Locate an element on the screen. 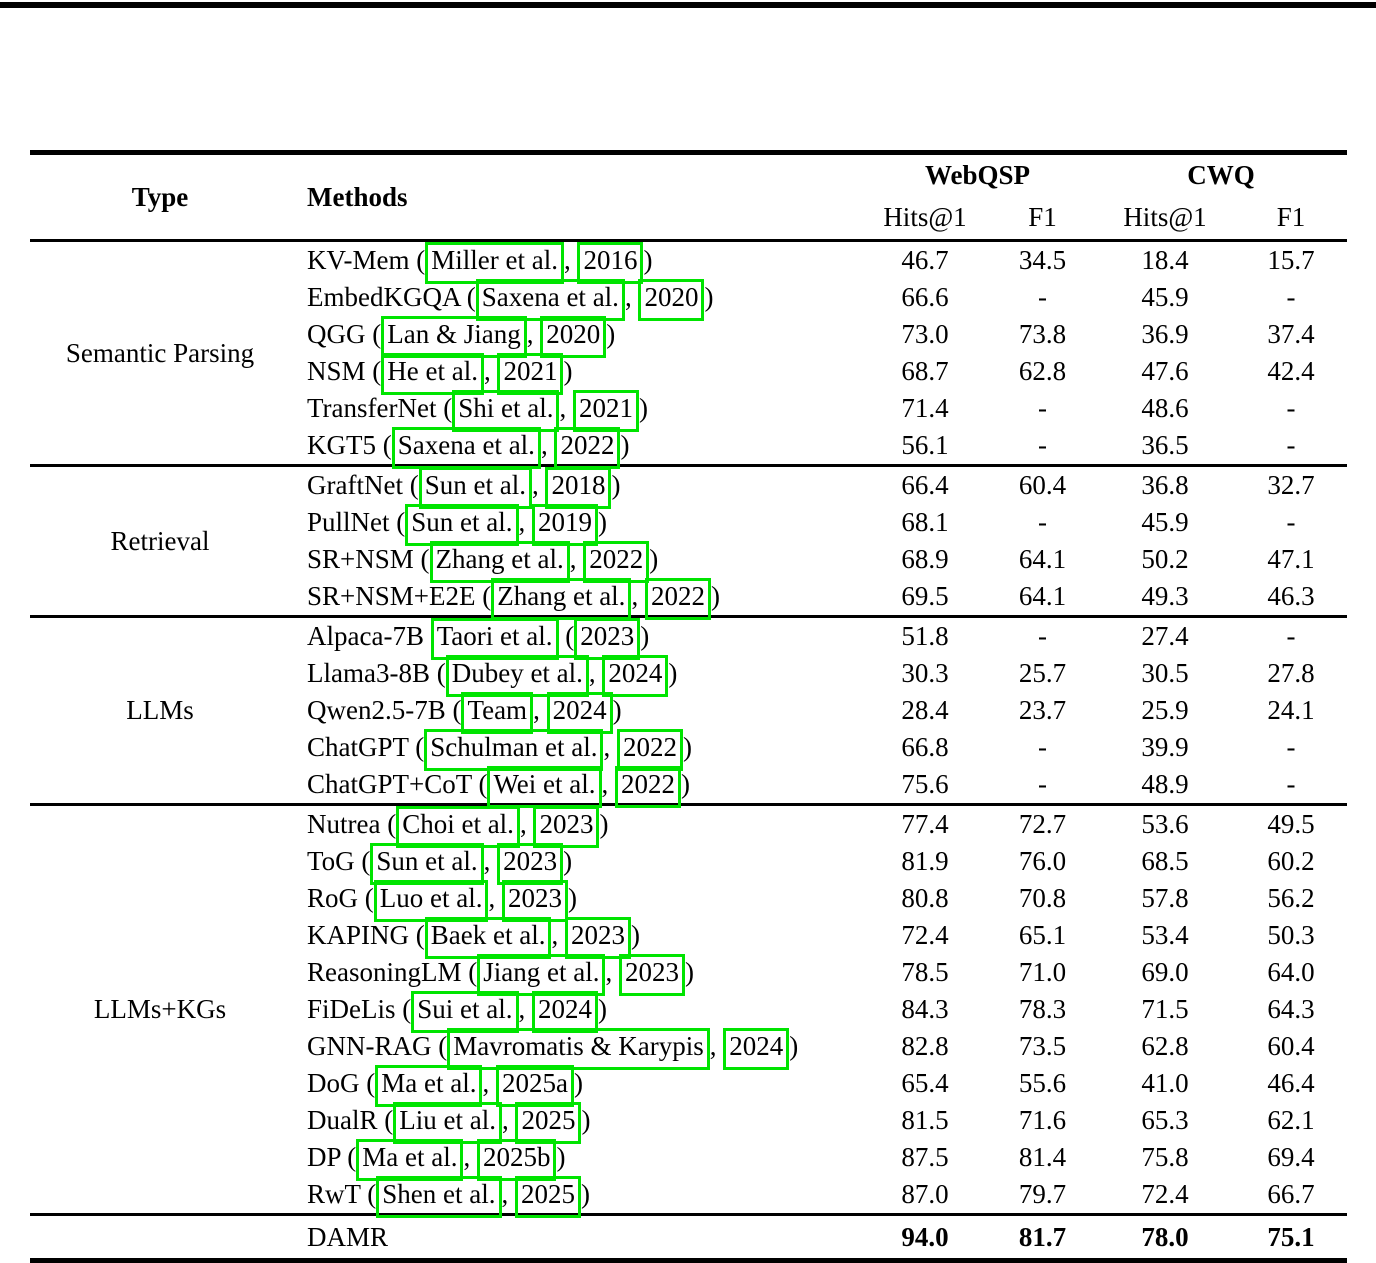  citation-author-link: Sui et al. is located at coordinates (465, 1012).